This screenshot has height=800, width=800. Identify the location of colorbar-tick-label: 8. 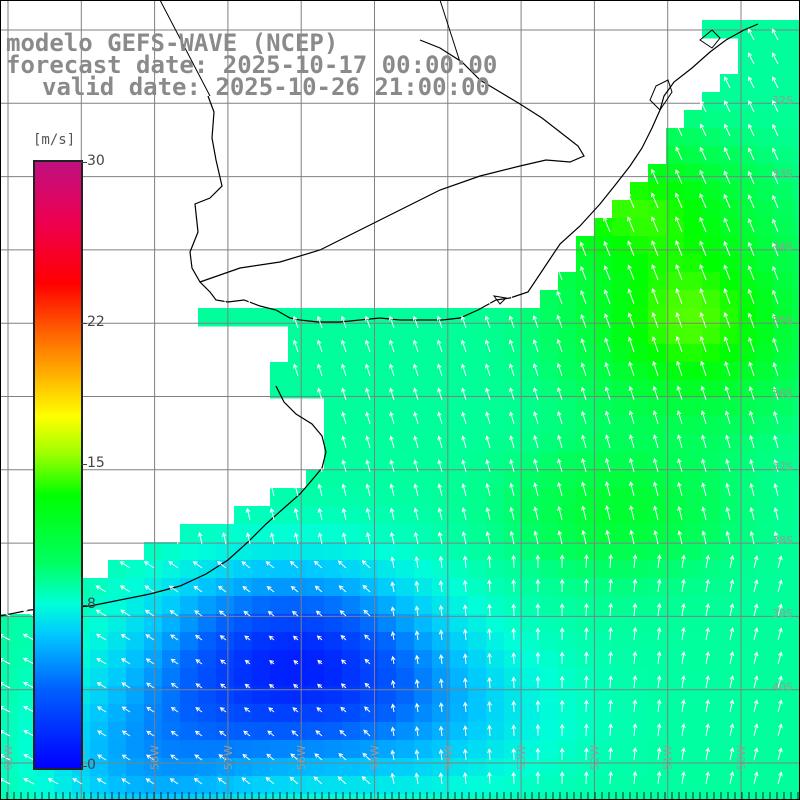
(91, 603).